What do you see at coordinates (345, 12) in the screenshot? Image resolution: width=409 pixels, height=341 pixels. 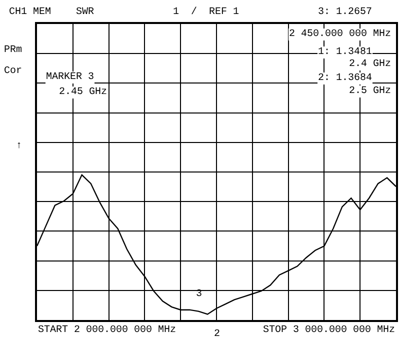 I see `text: 3: 1.2657` at bounding box center [345, 12].